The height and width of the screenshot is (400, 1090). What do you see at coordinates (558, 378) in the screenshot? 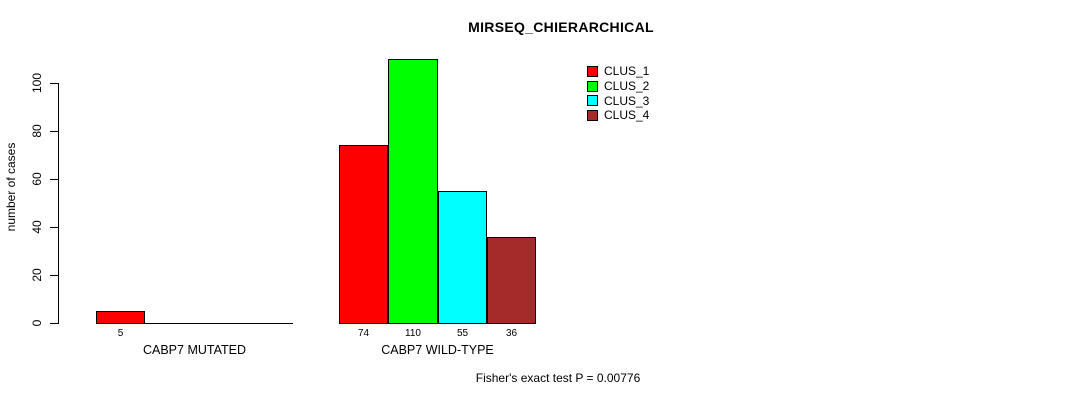
I see `fisher-test-annotation: Fisher's exact test P = 0.00776` at bounding box center [558, 378].